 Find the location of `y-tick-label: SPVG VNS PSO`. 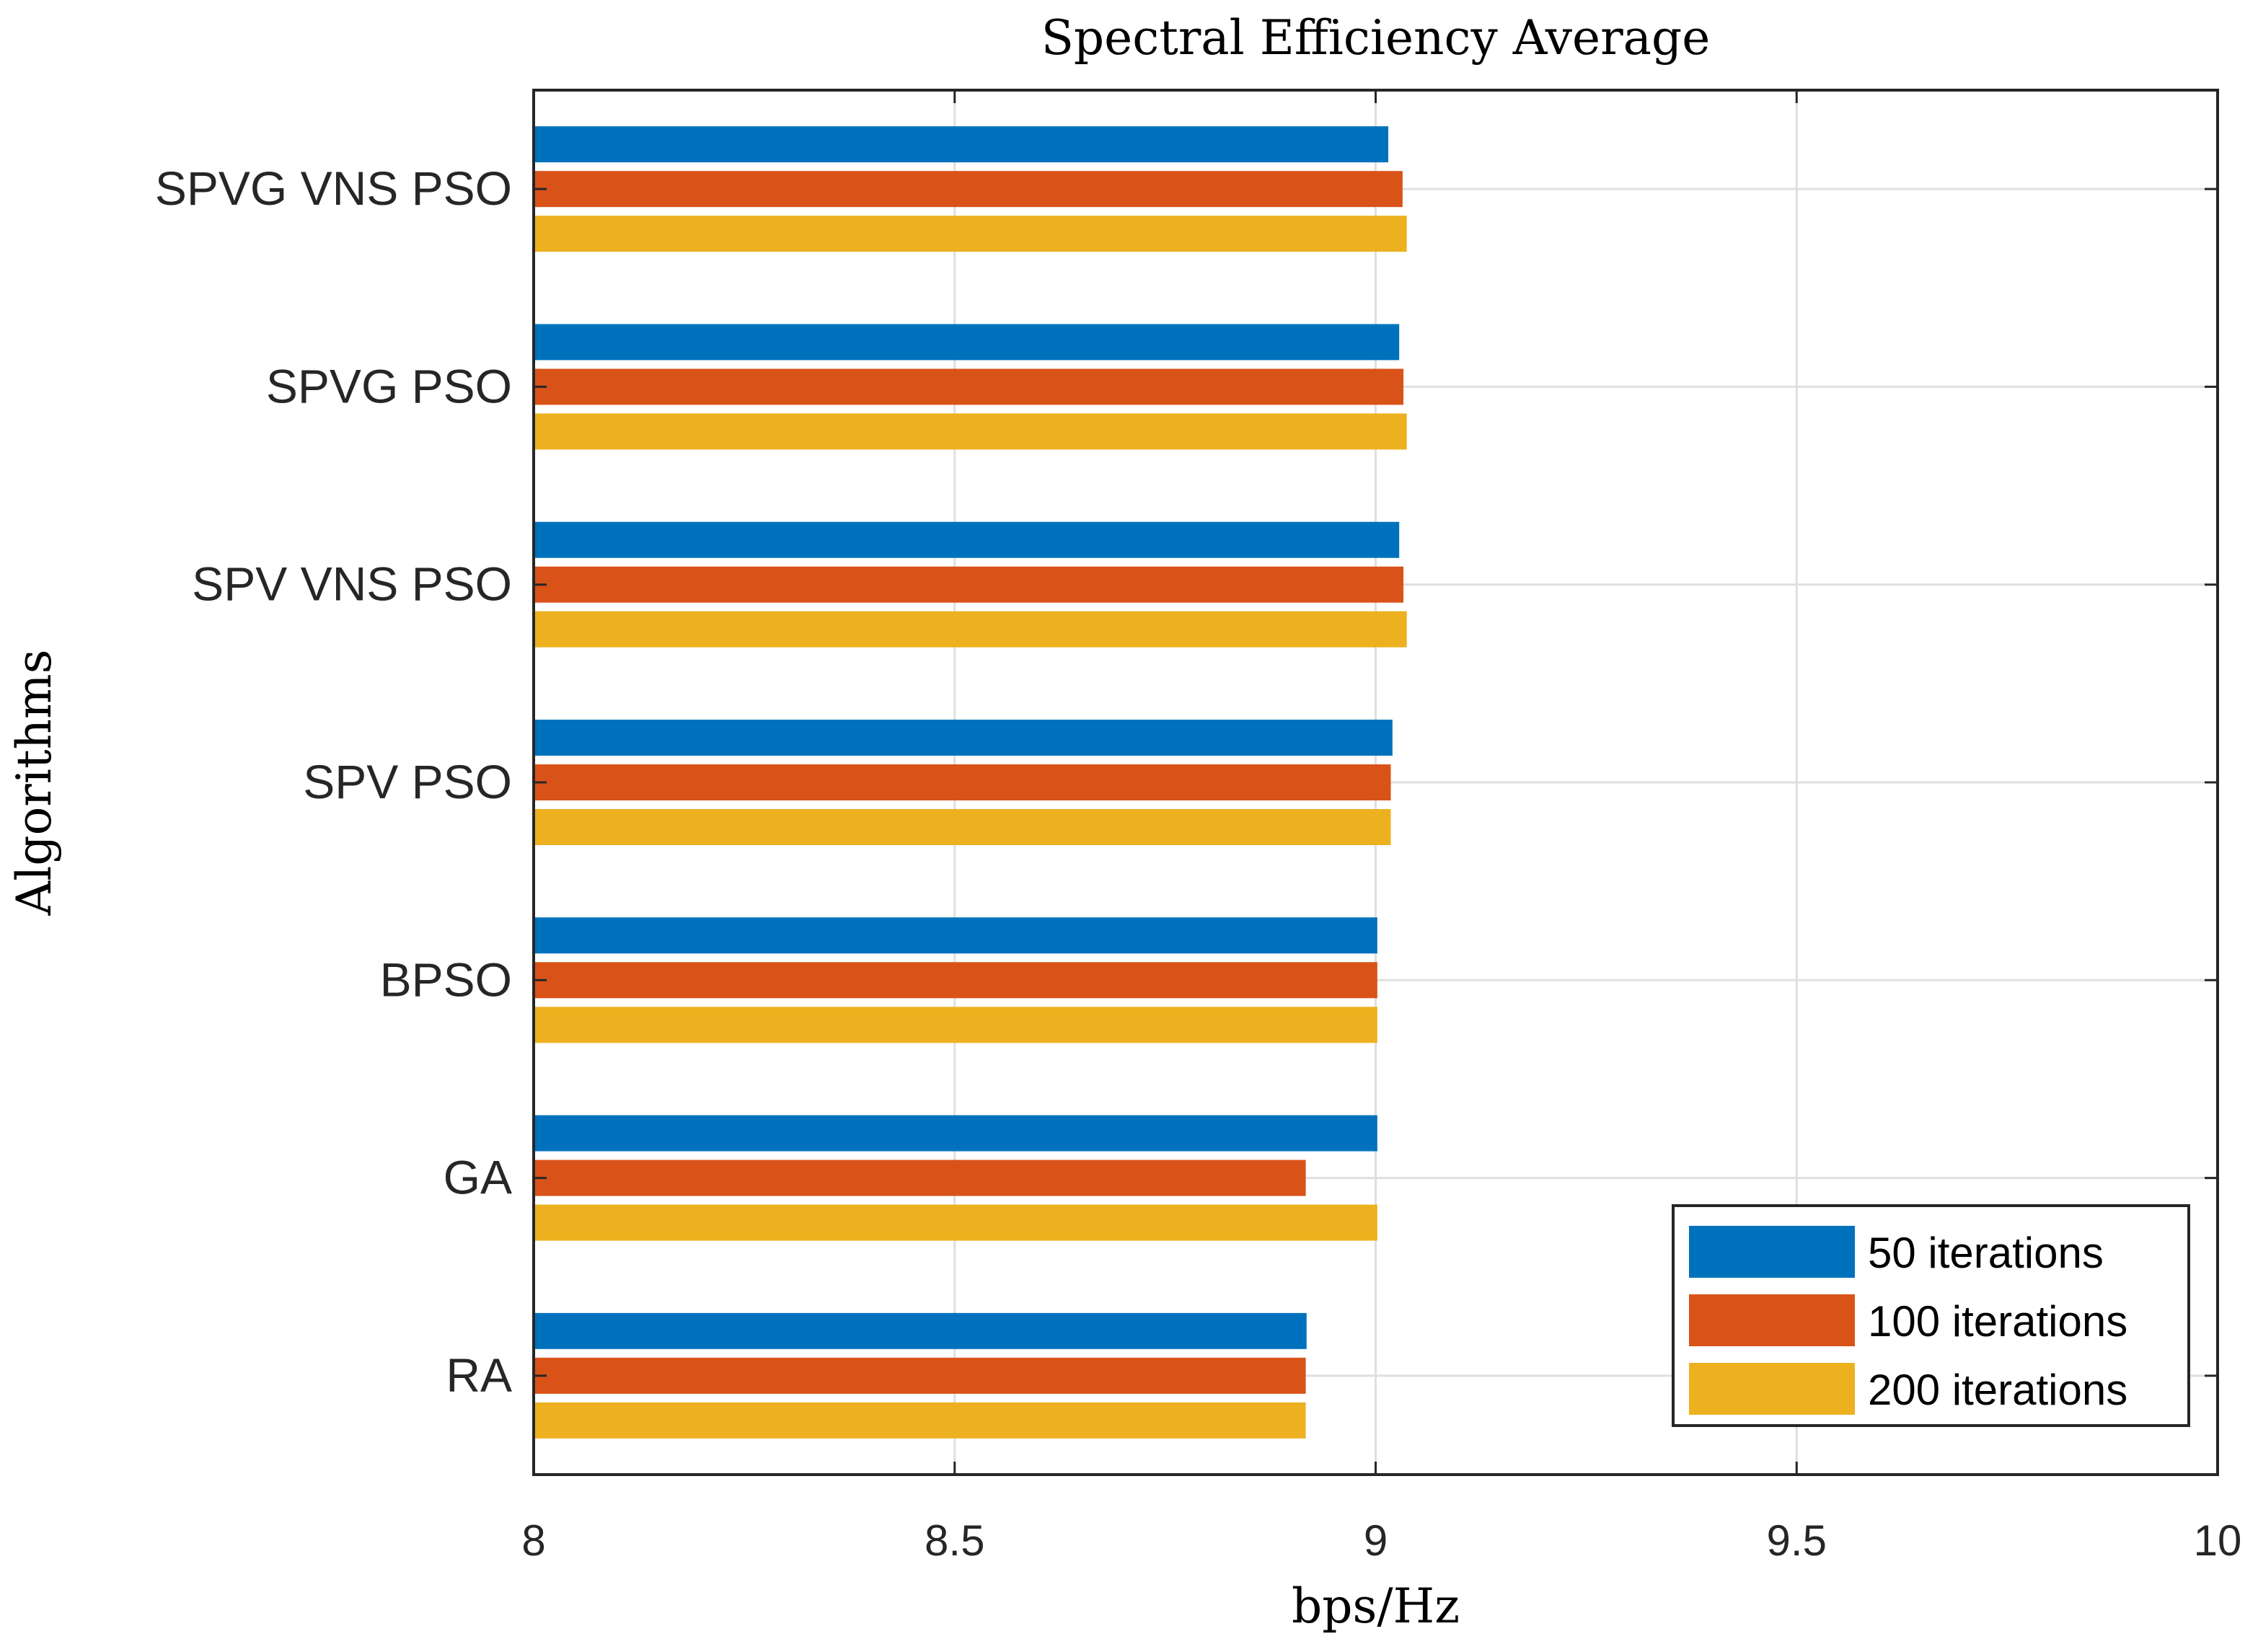

y-tick-label: SPVG VNS PSO is located at coordinates (333, 188).